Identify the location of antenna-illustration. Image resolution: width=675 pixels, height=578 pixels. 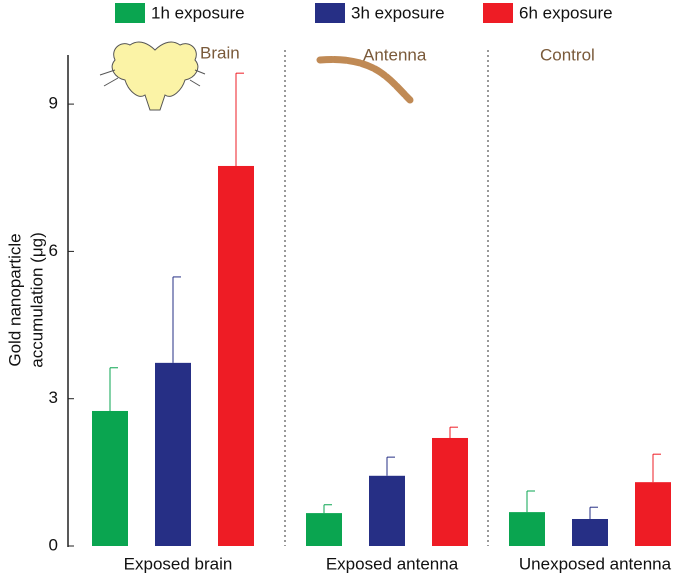
(365, 80).